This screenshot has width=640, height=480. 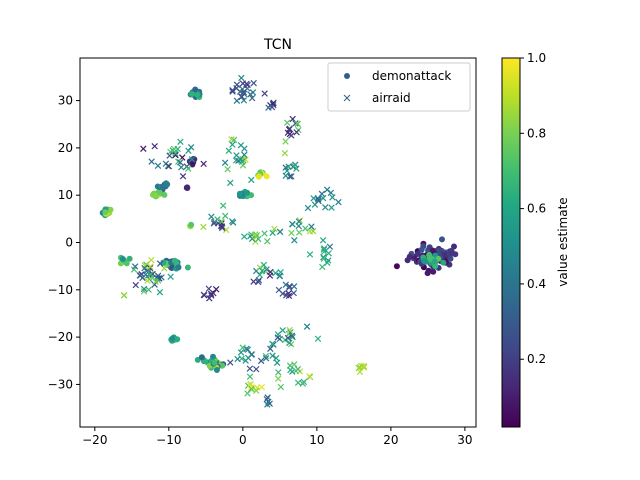 I want to click on colorbar: 0.2 0.4 0.6 0.8 1.0 value estimate, so click(x=535, y=239).